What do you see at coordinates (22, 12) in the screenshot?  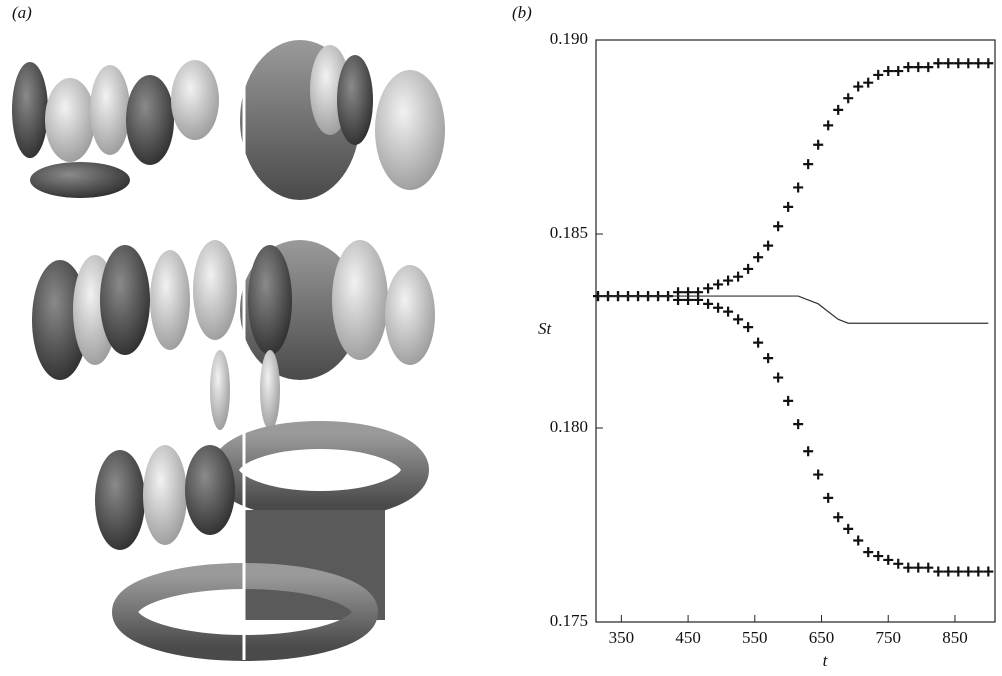 I see `panel-label: (a)` at bounding box center [22, 12].